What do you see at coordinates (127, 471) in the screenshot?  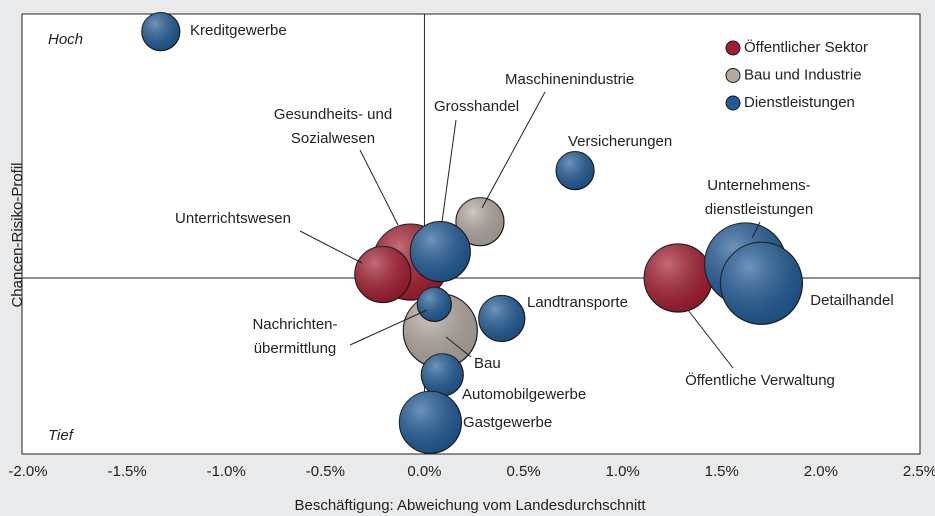 I see `x-tick-label: -1.5%` at bounding box center [127, 471].